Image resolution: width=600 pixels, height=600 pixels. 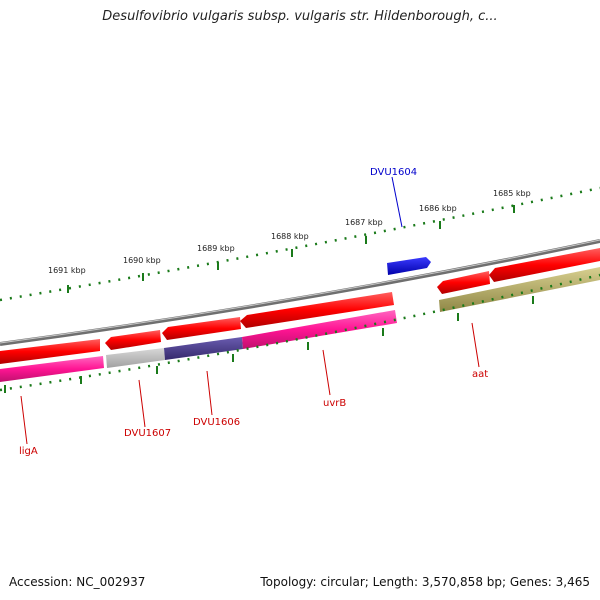 I want to click on gene-aat, so click(x=519, y=289).